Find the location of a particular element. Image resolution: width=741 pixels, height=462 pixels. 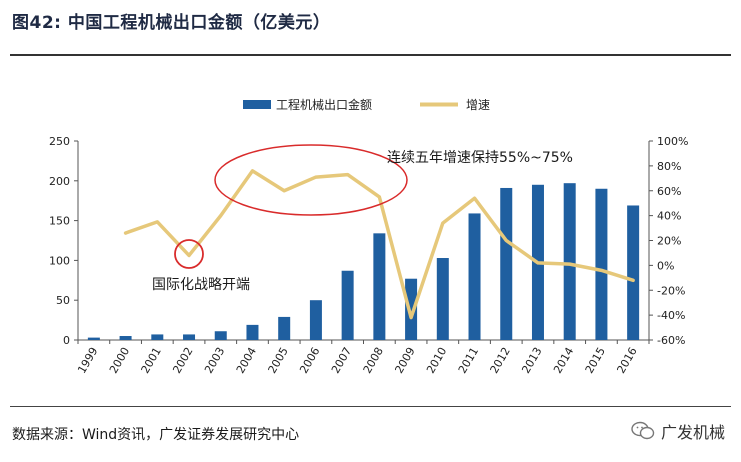

growth-point-2009 is located at coordinates (411, 317).